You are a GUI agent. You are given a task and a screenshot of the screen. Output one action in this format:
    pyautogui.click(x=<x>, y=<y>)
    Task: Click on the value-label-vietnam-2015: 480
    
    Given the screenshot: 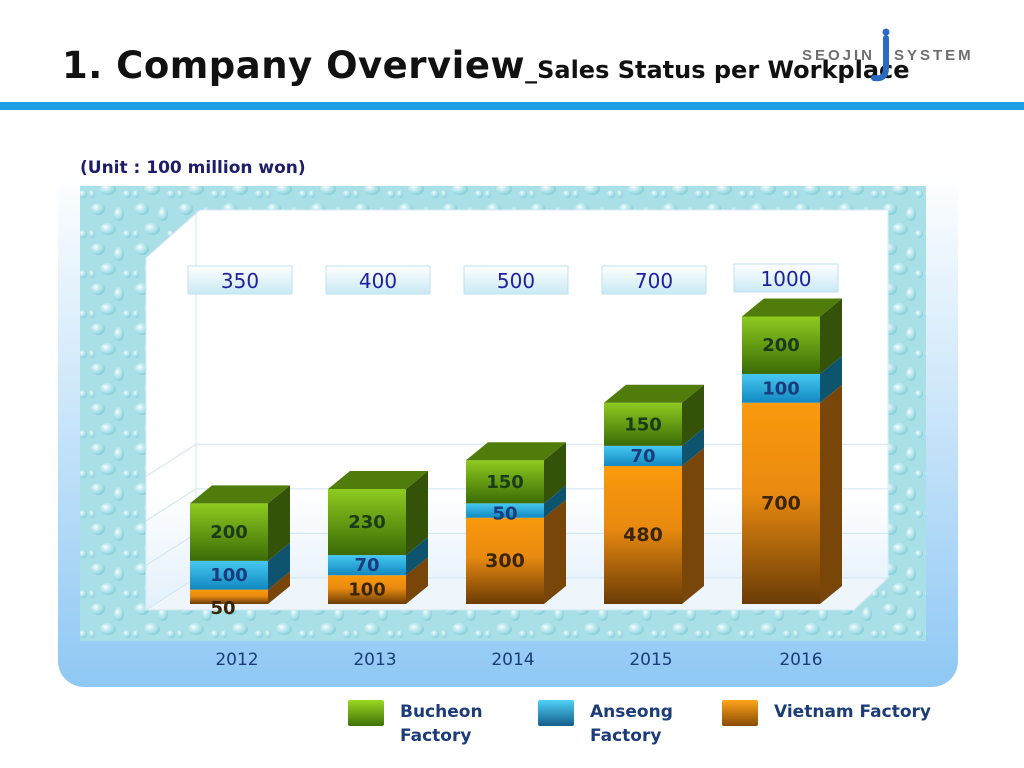 What is the action you would take?
    pyautogui.click(x=643, y=535)
    